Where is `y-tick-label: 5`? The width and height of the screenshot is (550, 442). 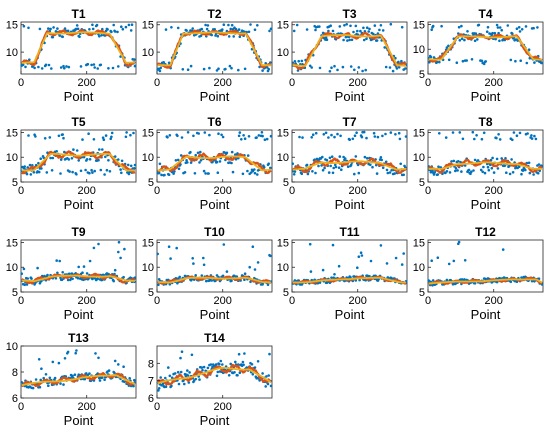
y-tick-label: 5 is located at coordinates (422, 75).